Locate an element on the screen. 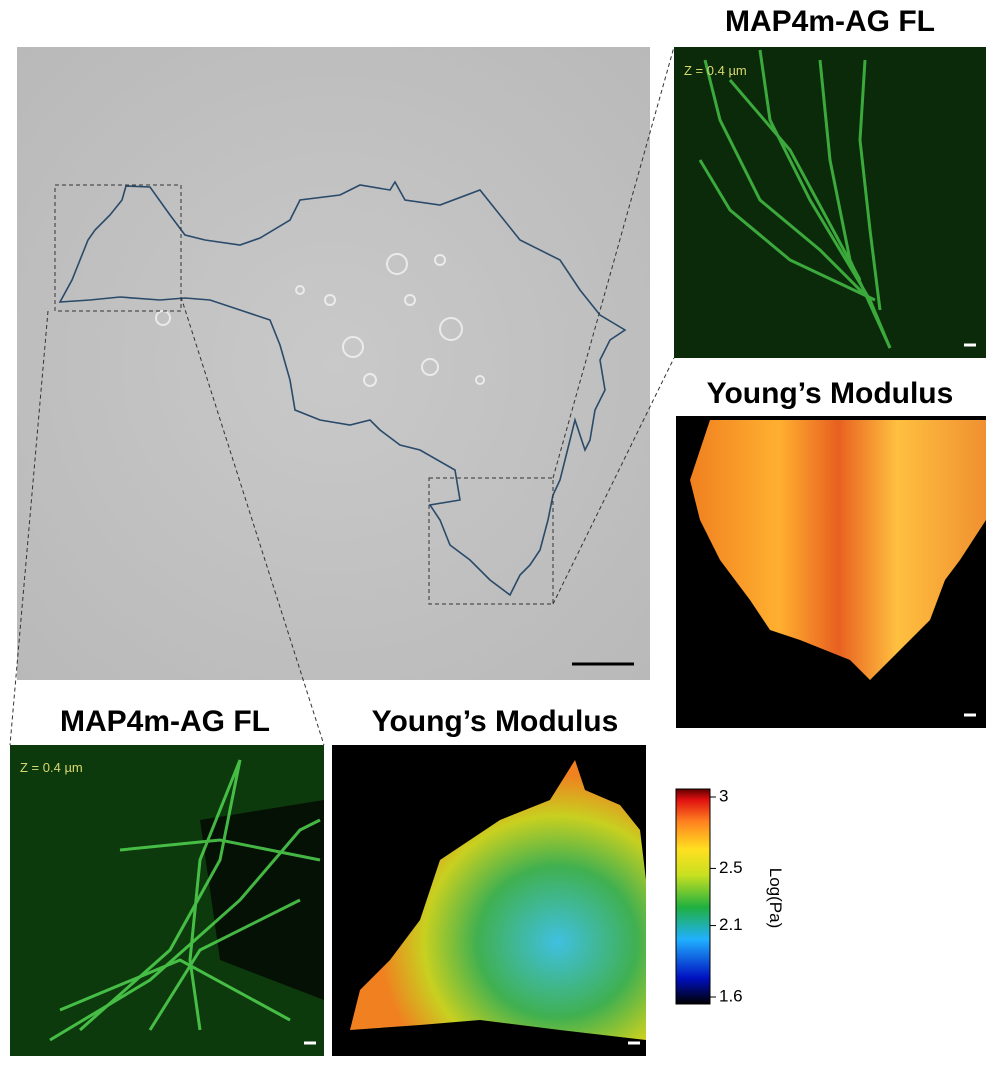  dark-region is located at coordinates (262, 900).